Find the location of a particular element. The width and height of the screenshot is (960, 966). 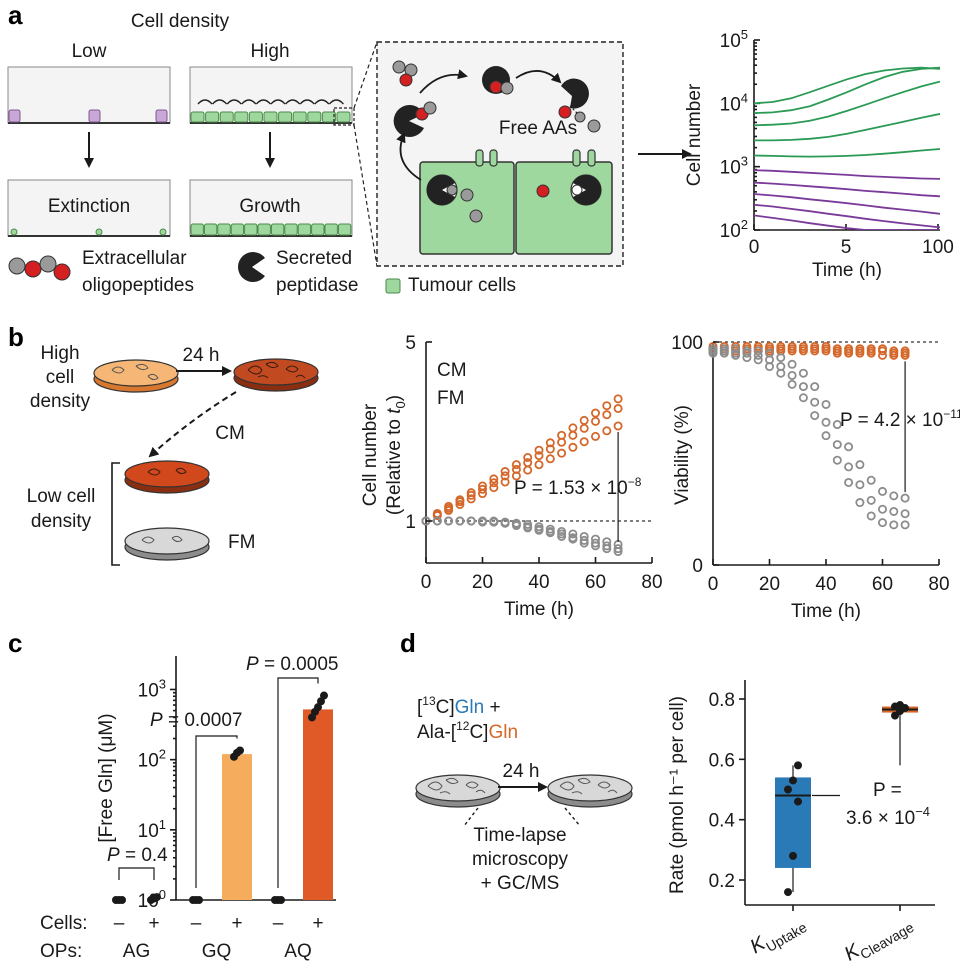

x-tick-label: 40 is located at coordinates (825, 584).